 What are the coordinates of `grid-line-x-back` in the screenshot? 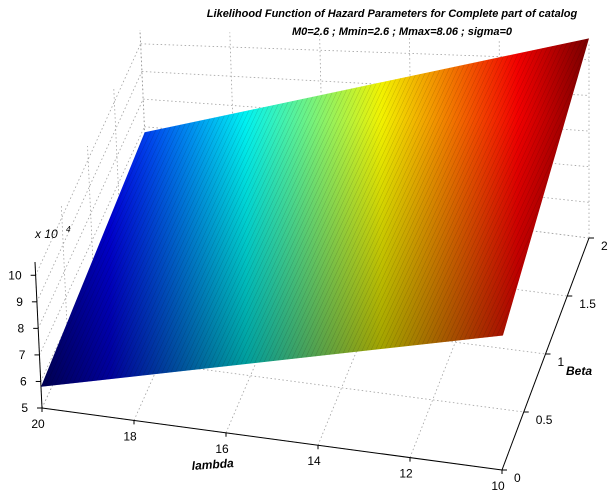 It's located at (232, 113).